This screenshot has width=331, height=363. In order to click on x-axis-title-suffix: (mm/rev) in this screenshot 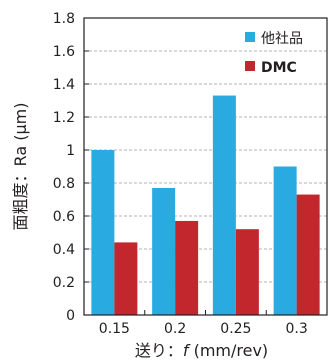, I will do `click(228, 350)`.